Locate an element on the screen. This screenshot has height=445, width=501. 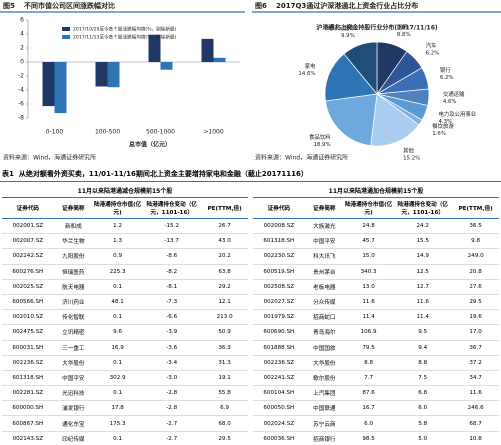
table-row: 600000.SH 浦发银行 17.8 -2.8 6.9 is located at coordinates (125, 408).